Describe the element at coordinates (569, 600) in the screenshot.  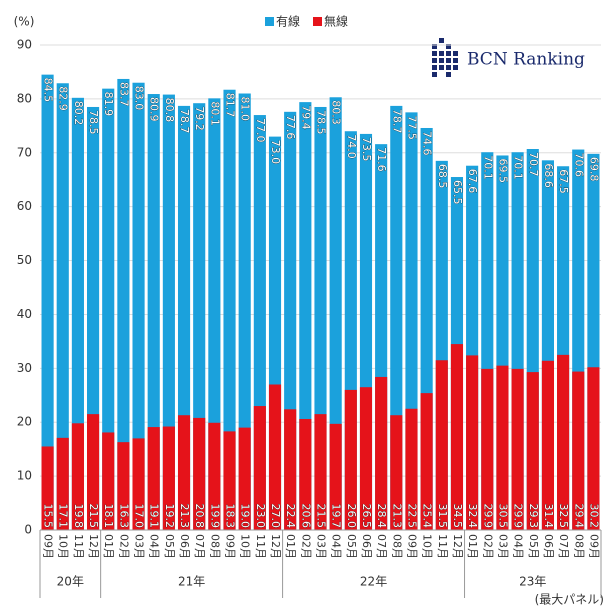
I see `footnote: (最大パネル)` at that location.